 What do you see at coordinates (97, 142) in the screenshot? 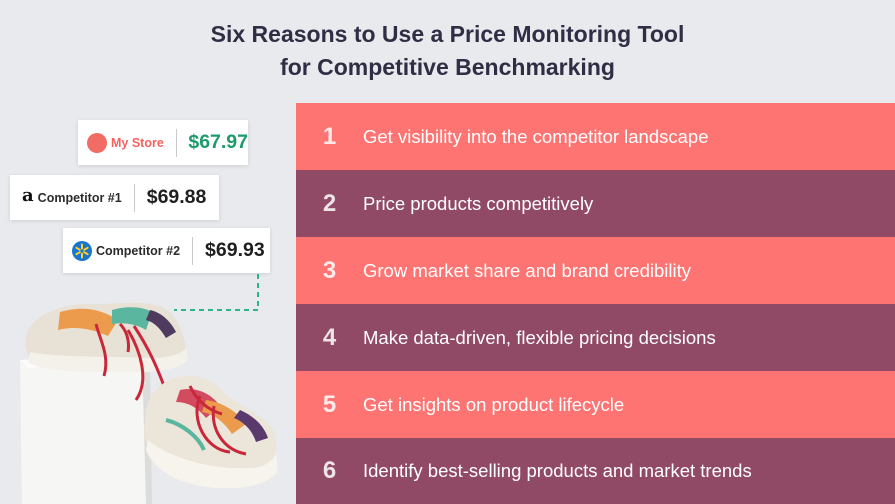
I see `store-dot-icon` at bounding box center [97, 142].